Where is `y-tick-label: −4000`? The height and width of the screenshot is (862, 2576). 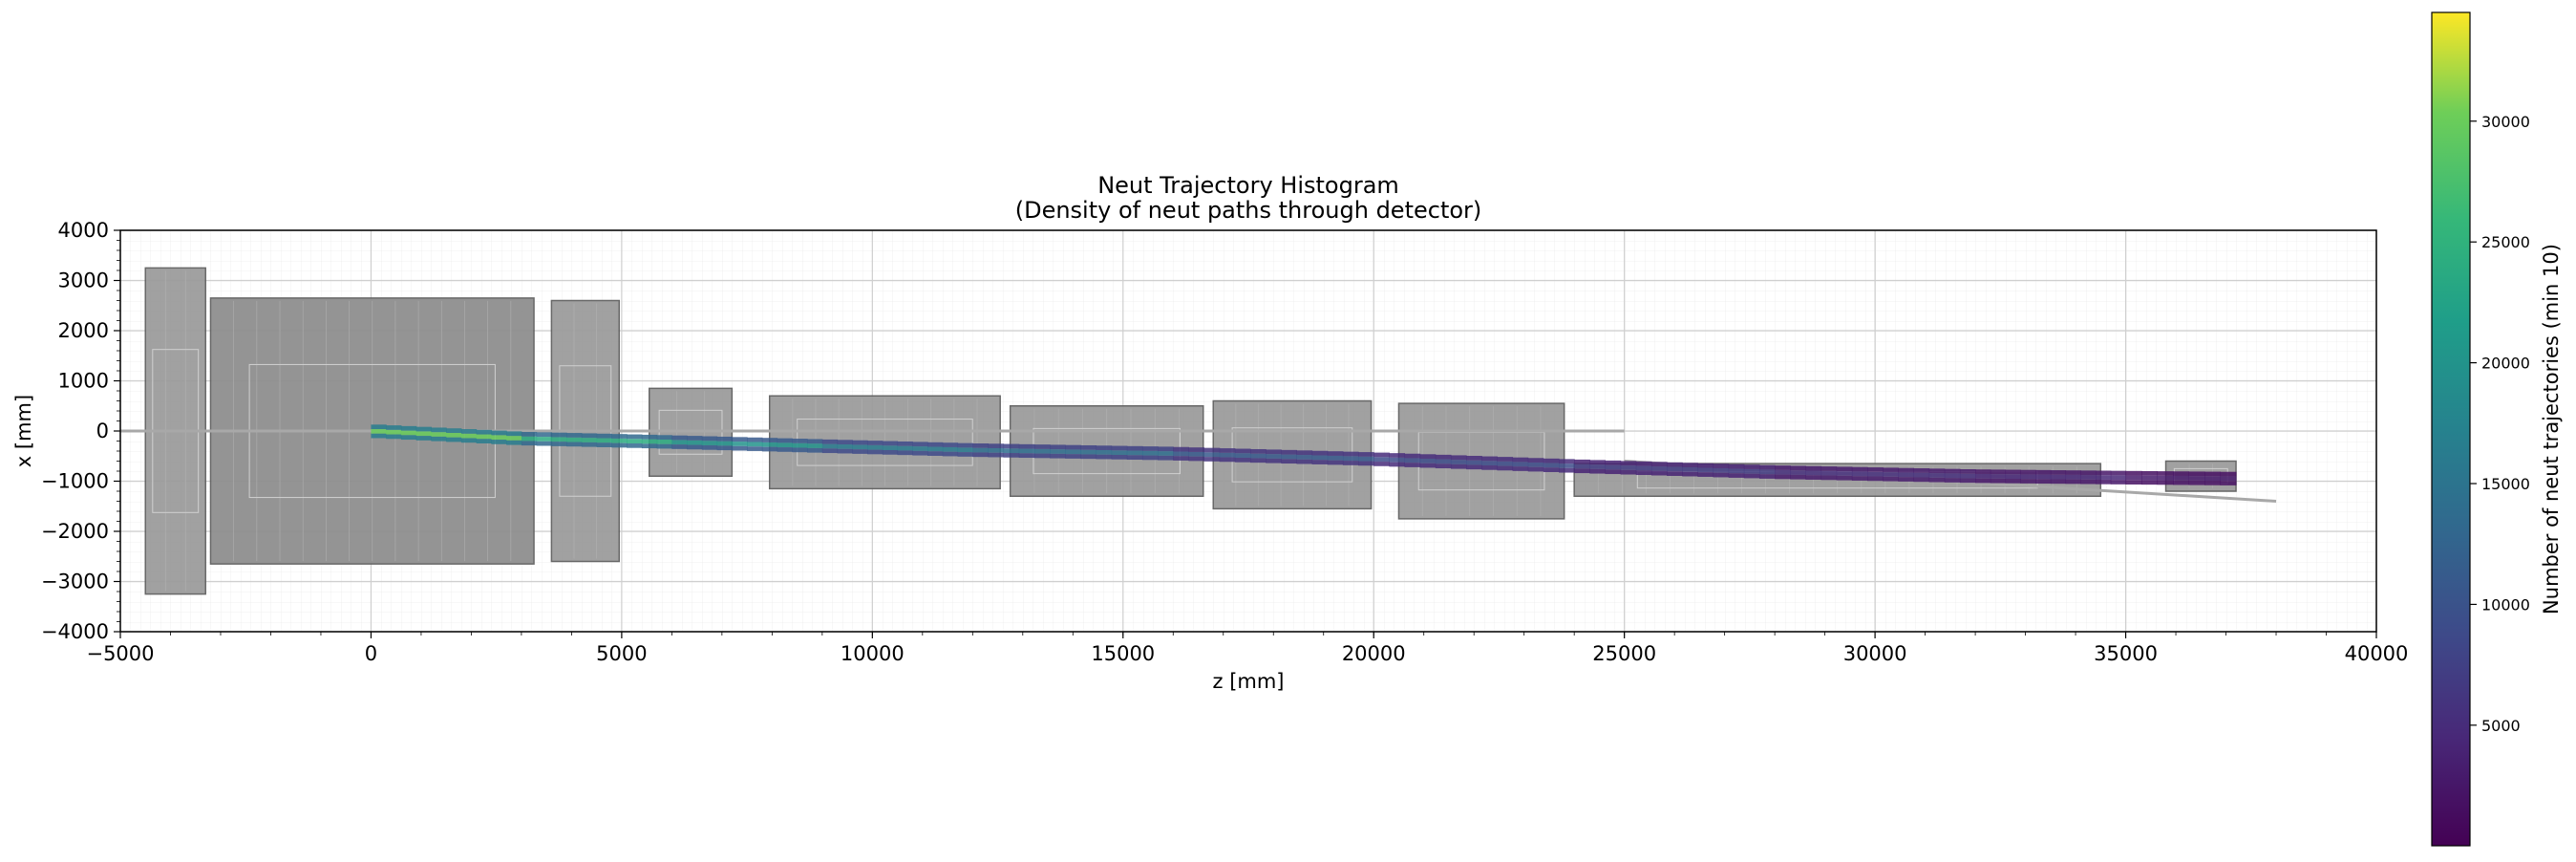 y-tick-label: −4000 is located at coordinates (75, 632).